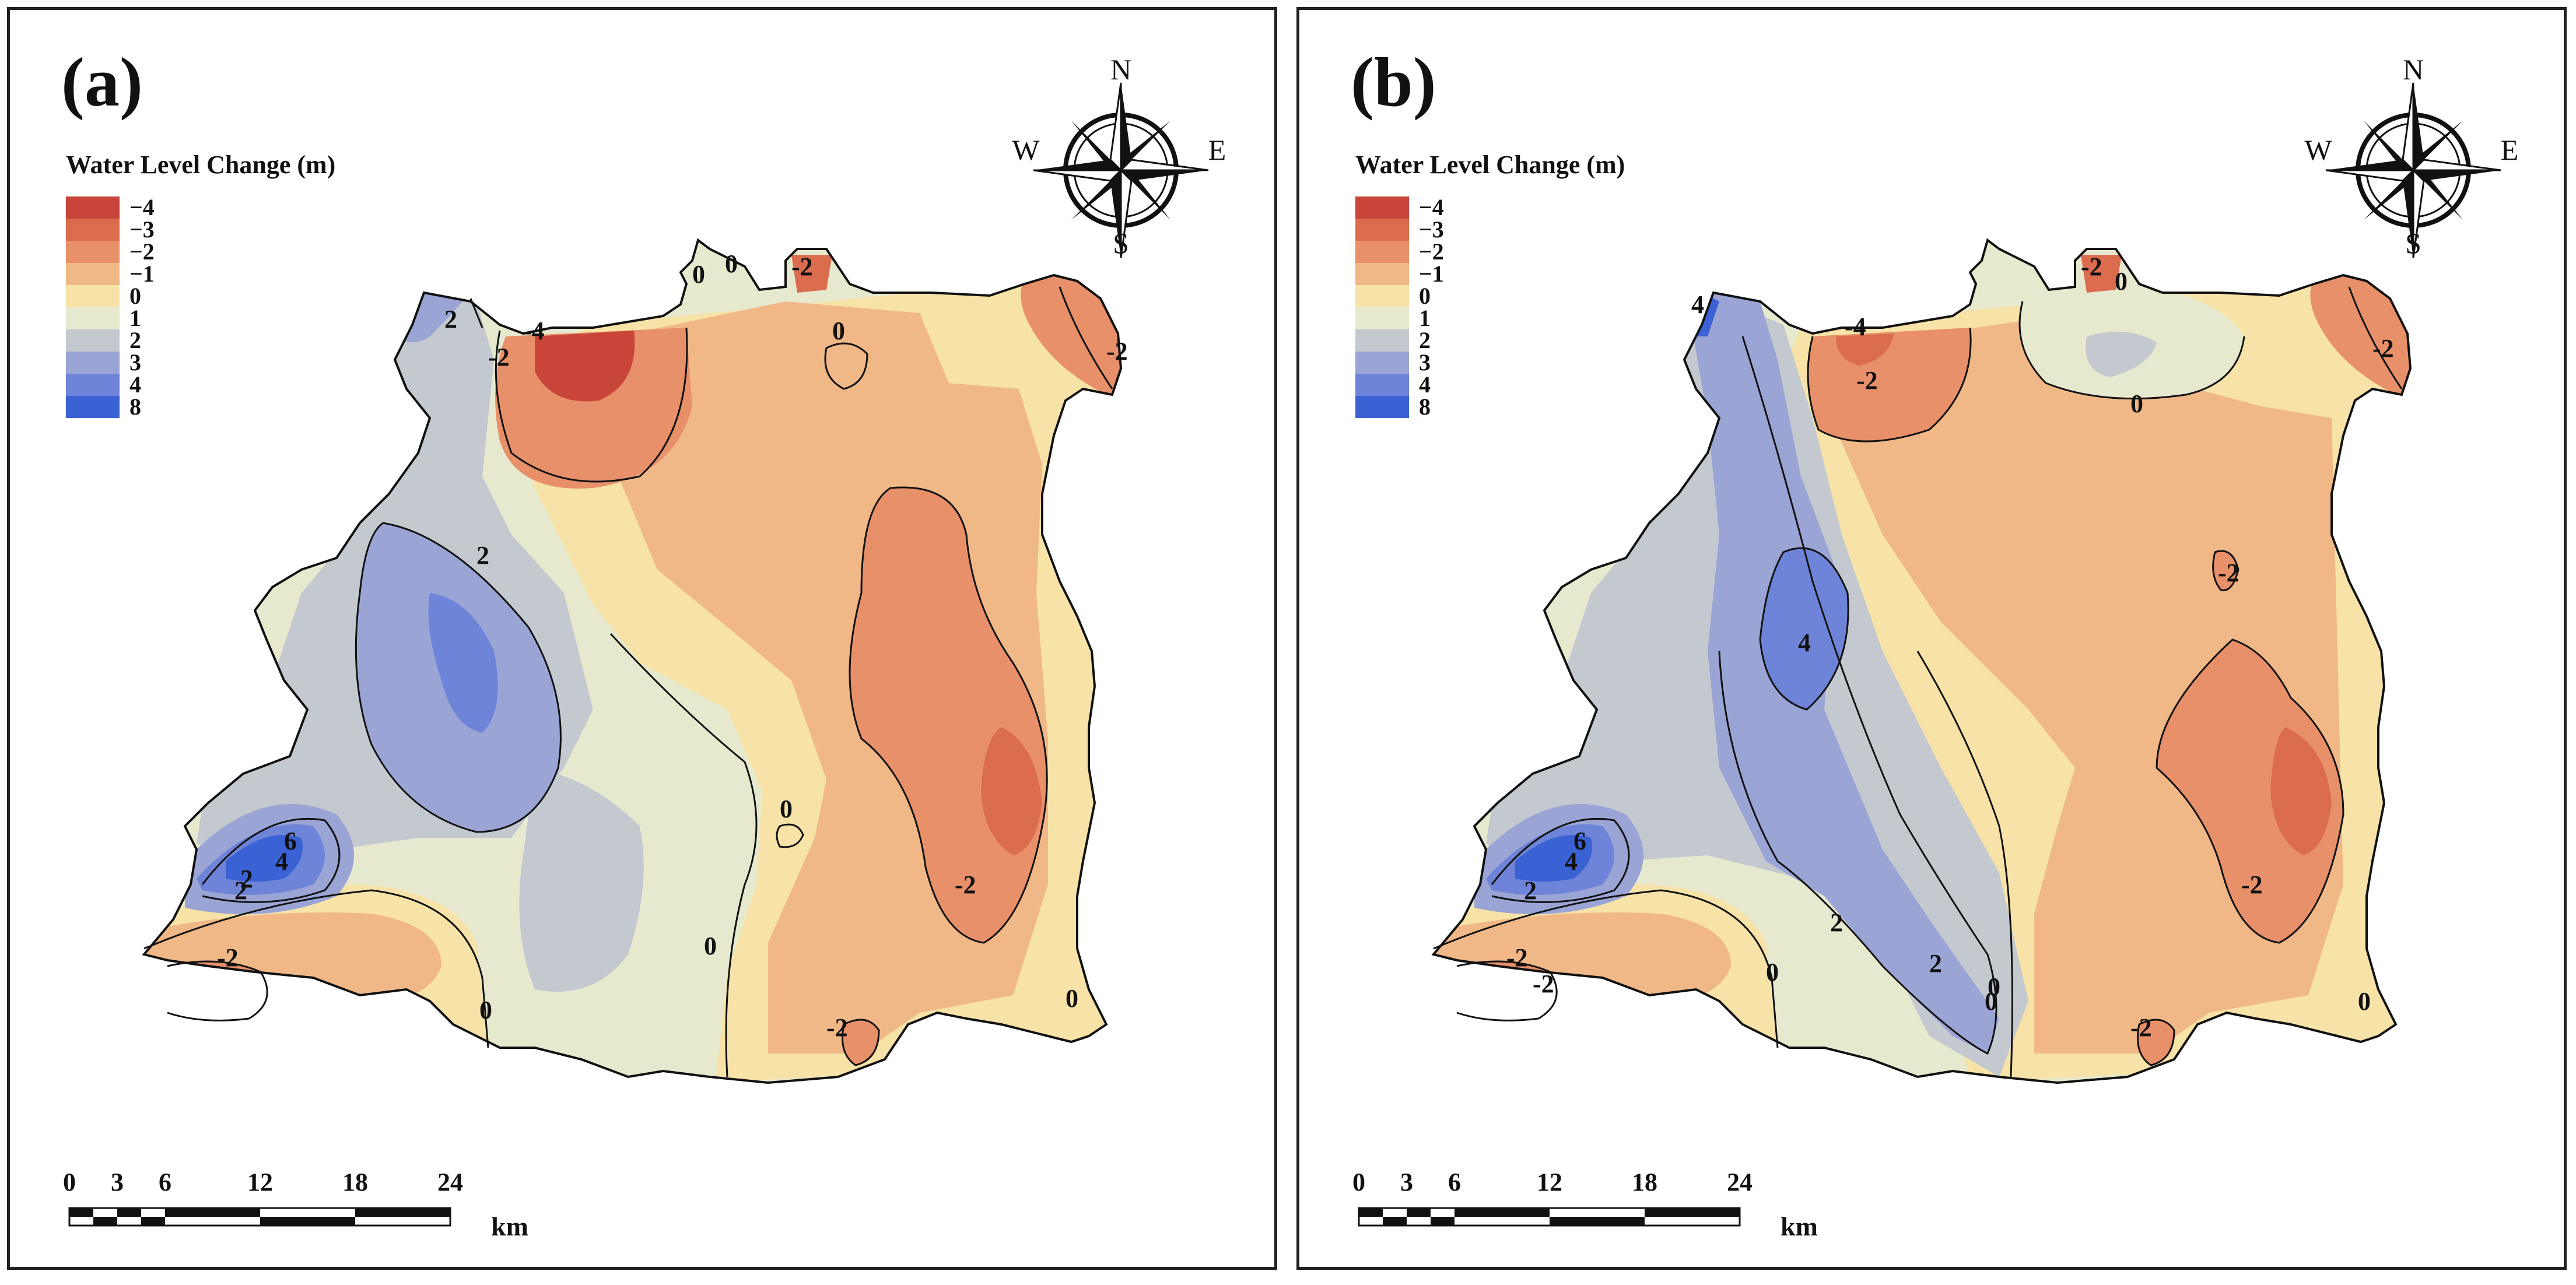  I want to click on scale-tick: 6, so click(165, 1182).